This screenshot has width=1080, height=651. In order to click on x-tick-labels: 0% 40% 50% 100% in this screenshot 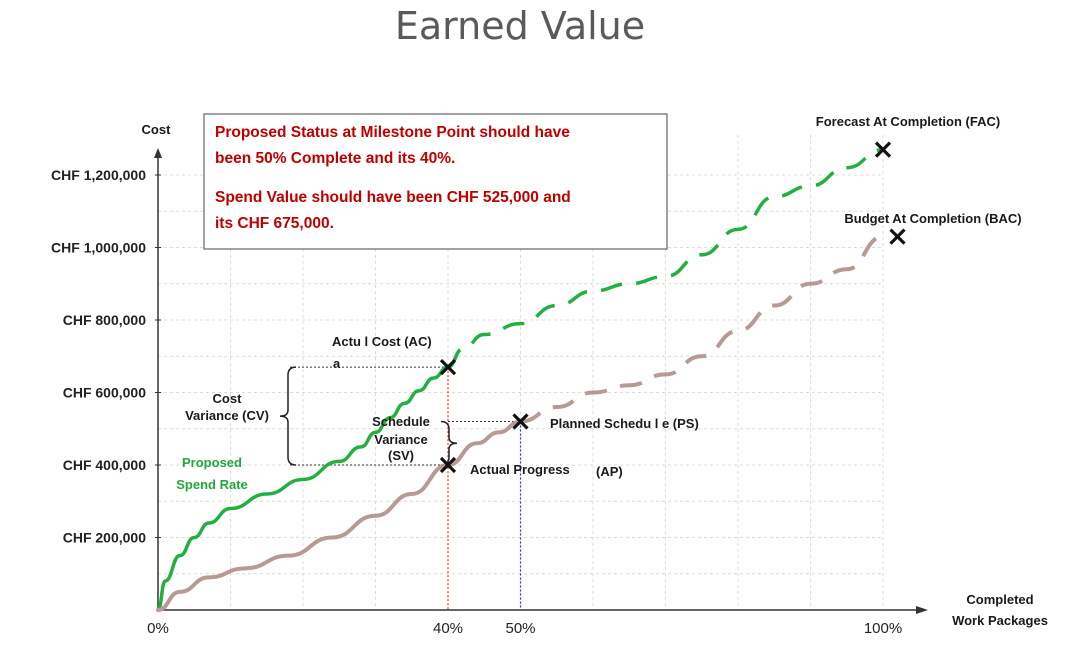, I will do `click(524, 628)`.